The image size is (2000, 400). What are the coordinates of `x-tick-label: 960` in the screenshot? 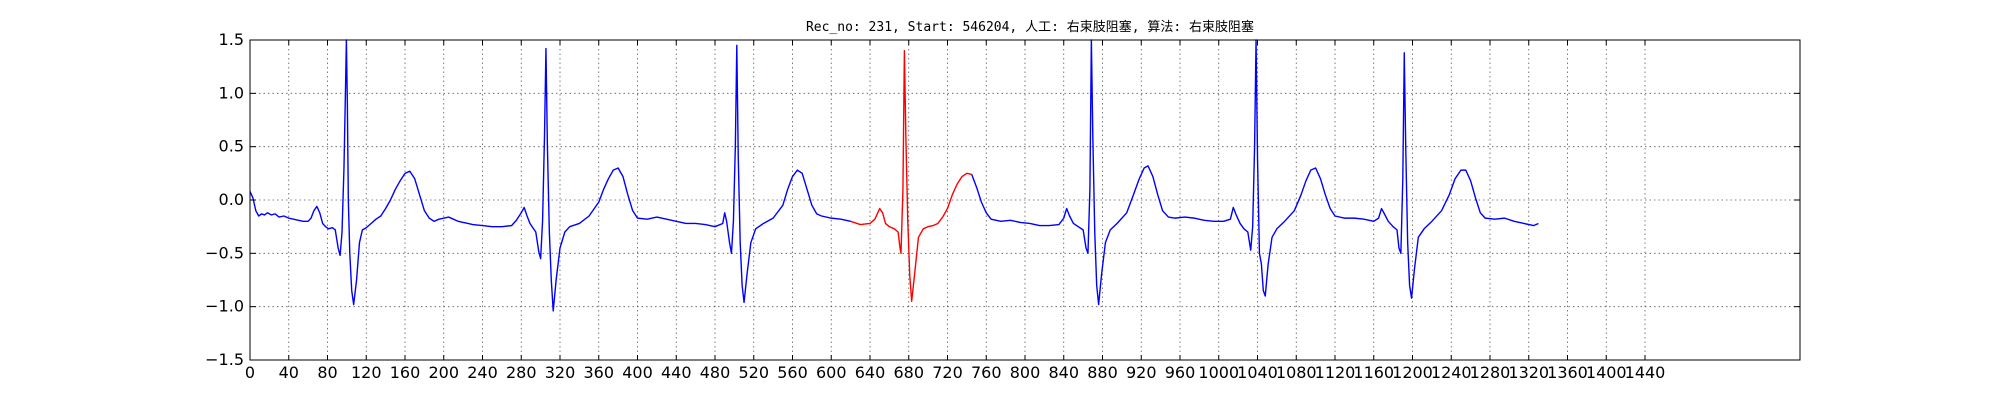 It's located at (1180, 372).